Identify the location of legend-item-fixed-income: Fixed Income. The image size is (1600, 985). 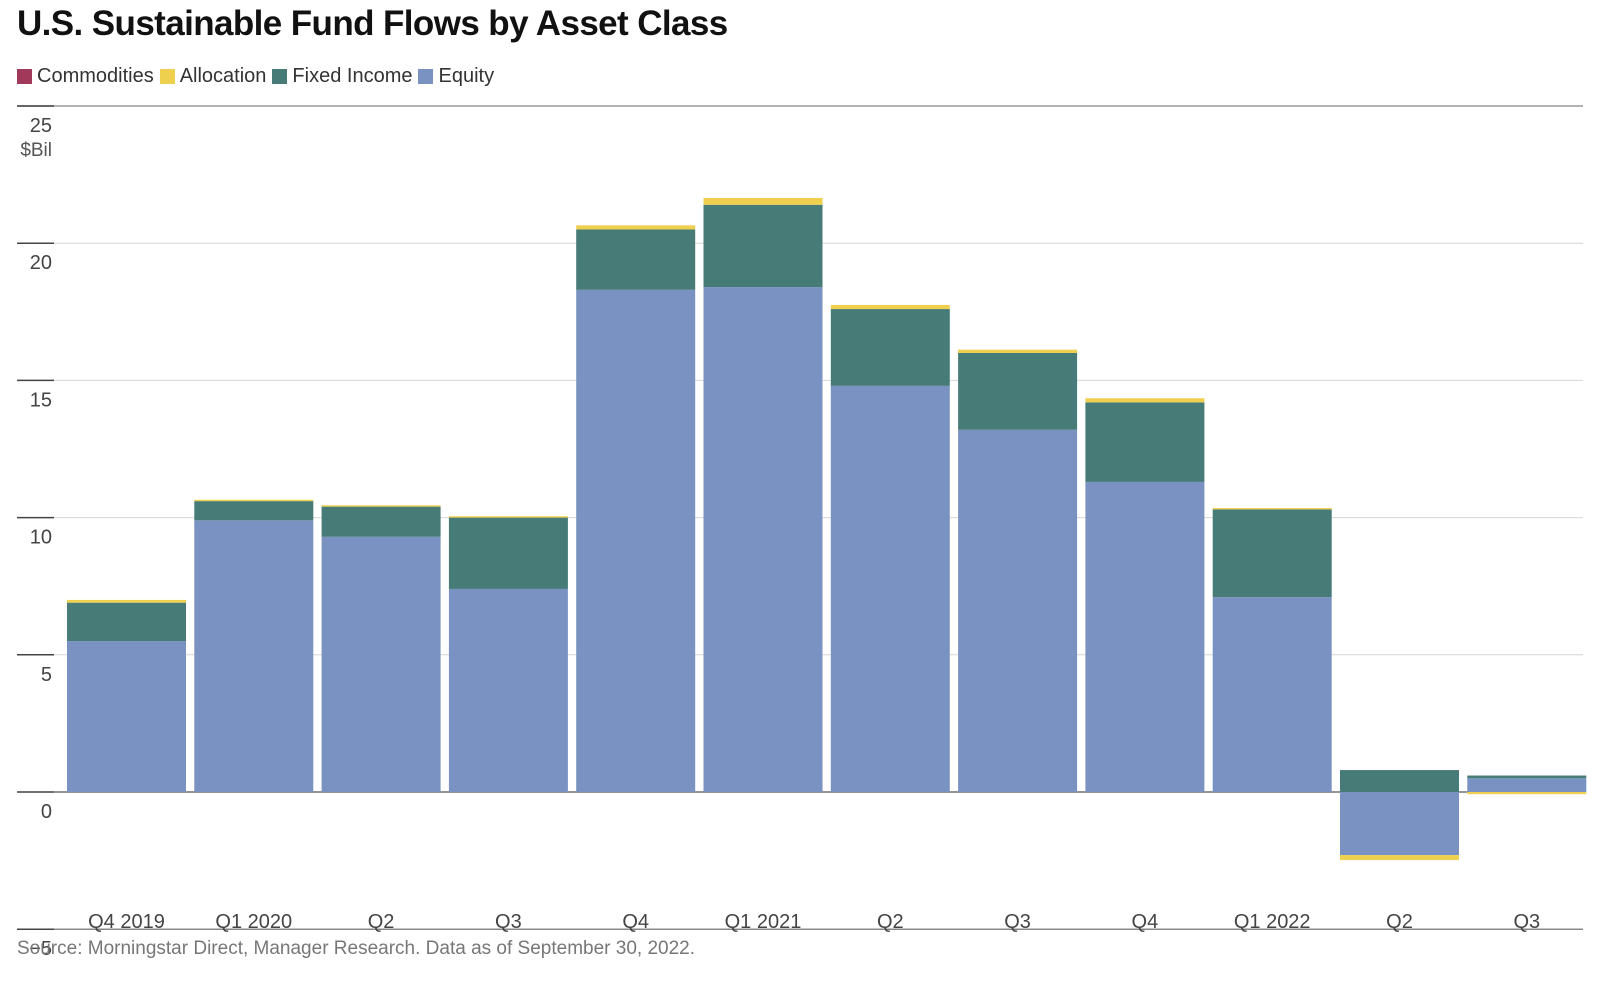
(342, 76).